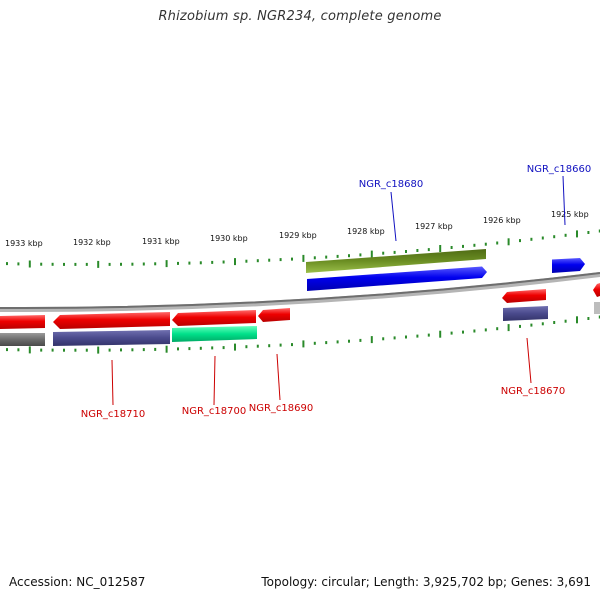 This screenshot has width=600, height=600. I want to click on accession-label: Accession: NC_012587, so click(77, 582).